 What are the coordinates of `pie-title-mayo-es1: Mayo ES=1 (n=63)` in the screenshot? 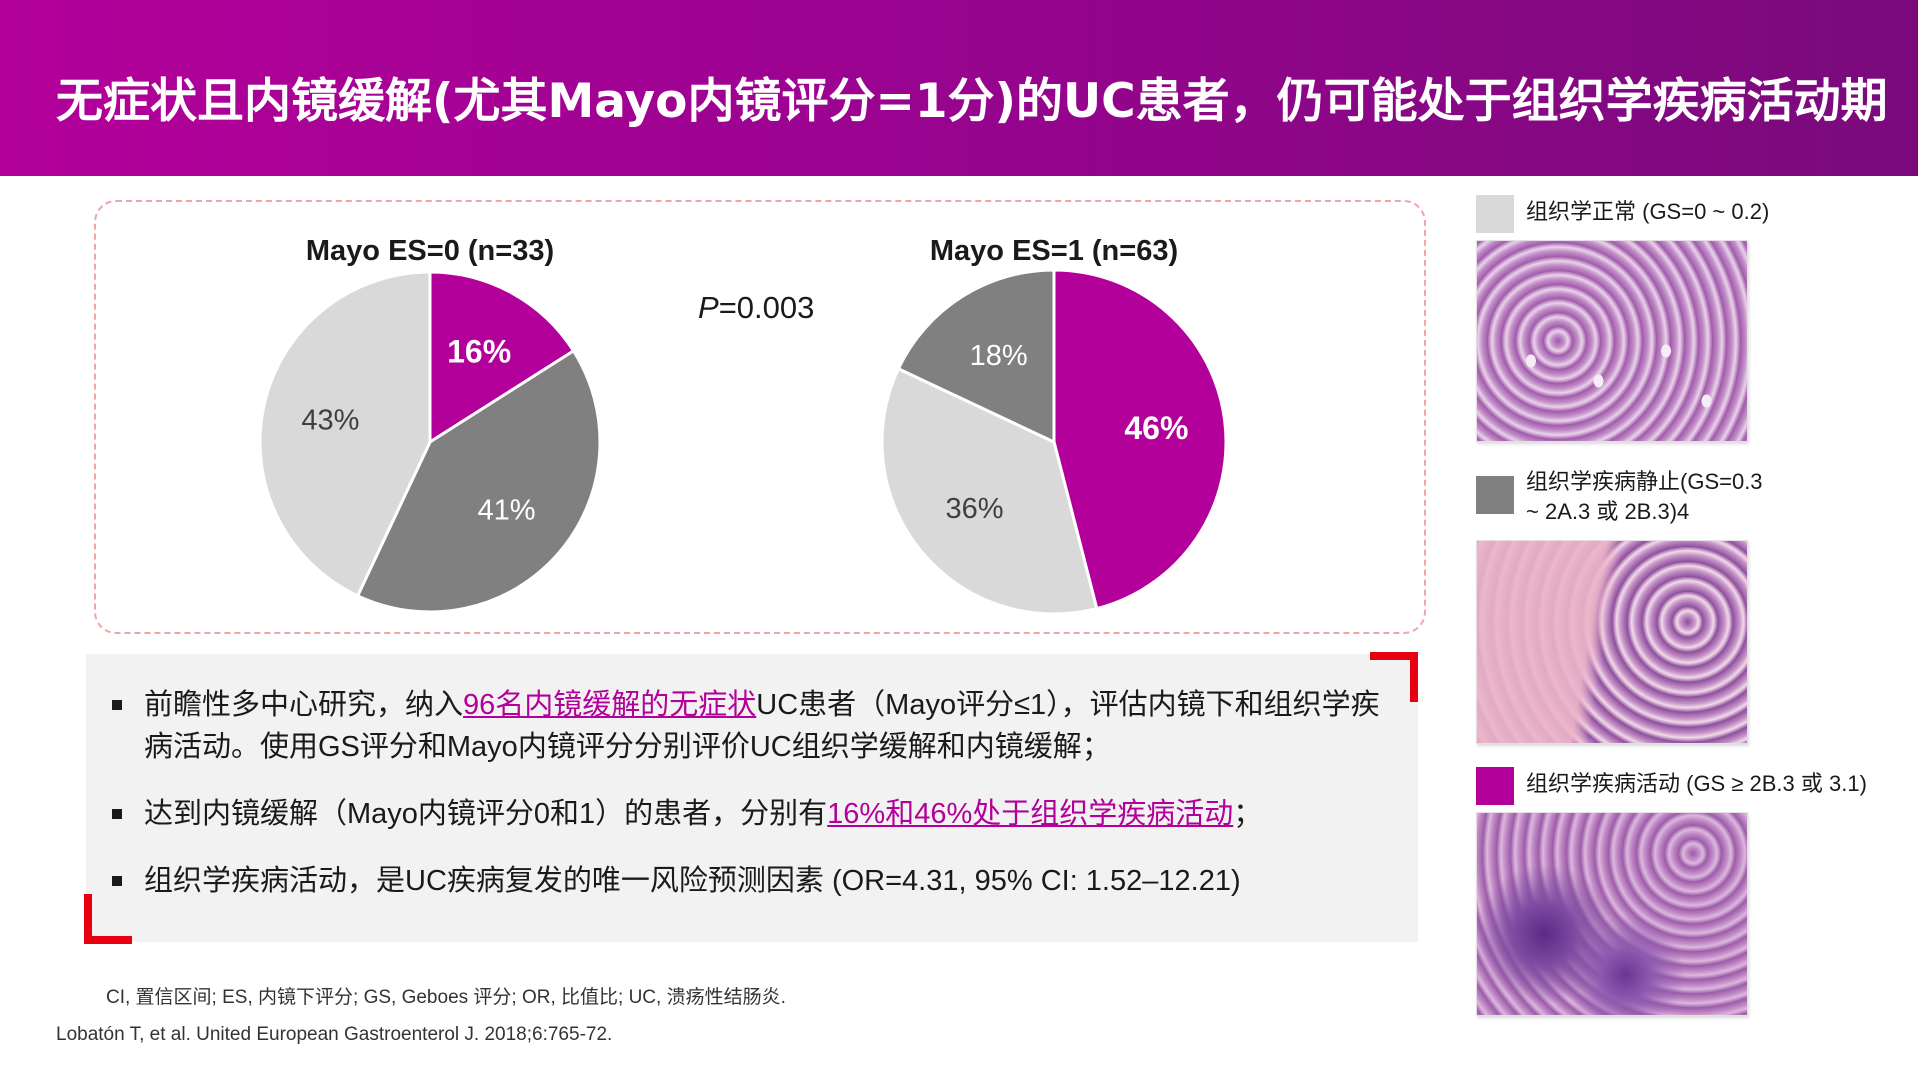 It's located at (1054, 251).